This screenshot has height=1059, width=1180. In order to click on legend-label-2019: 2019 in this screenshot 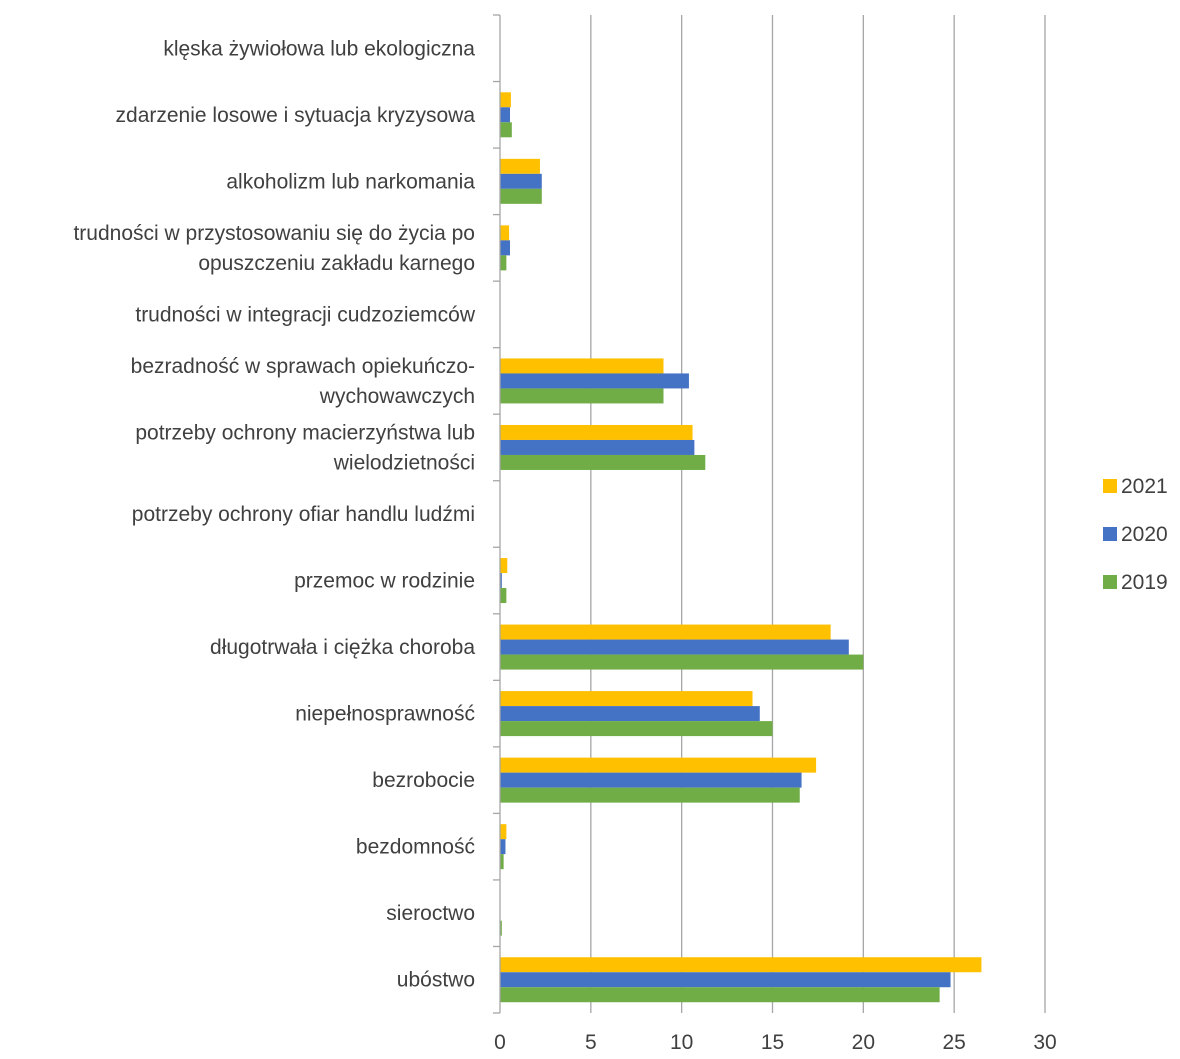, I will do `click(1144, 582)`.